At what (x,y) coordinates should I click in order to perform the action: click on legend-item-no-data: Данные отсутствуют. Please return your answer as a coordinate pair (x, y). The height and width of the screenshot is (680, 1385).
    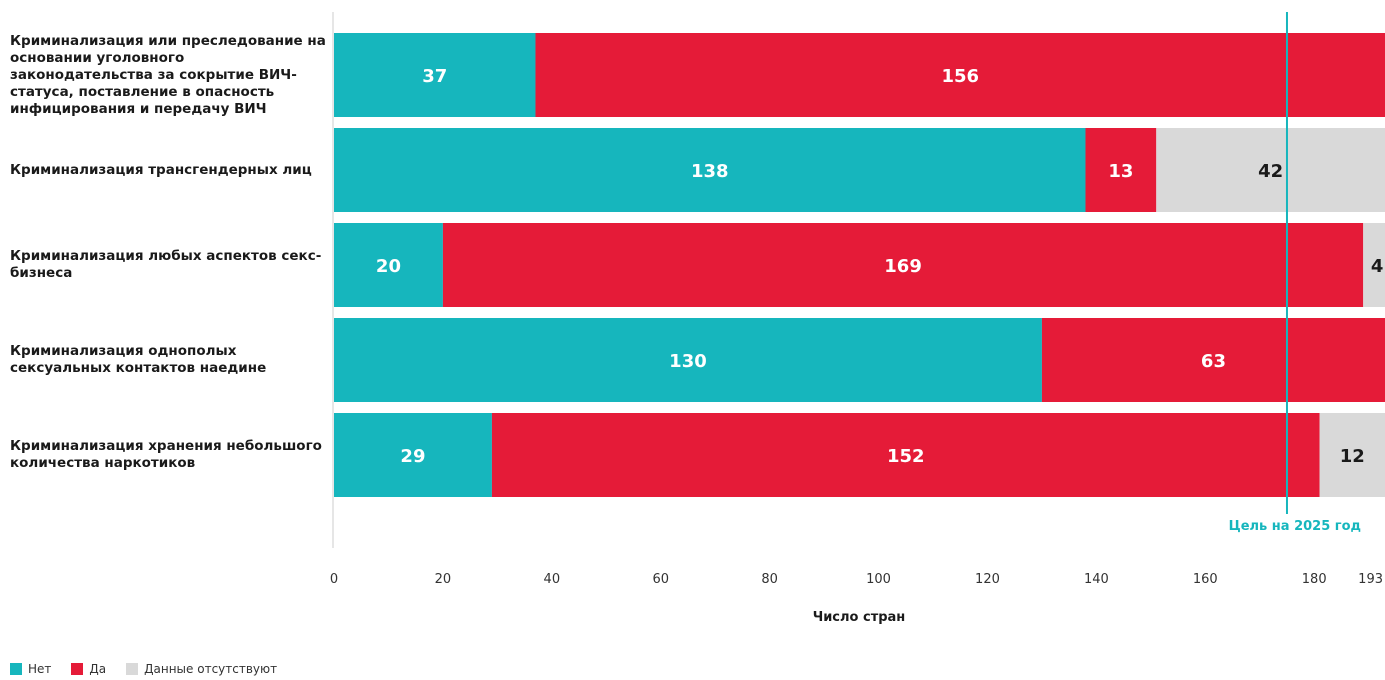
    Looking at the image, I should click on (201, 669).